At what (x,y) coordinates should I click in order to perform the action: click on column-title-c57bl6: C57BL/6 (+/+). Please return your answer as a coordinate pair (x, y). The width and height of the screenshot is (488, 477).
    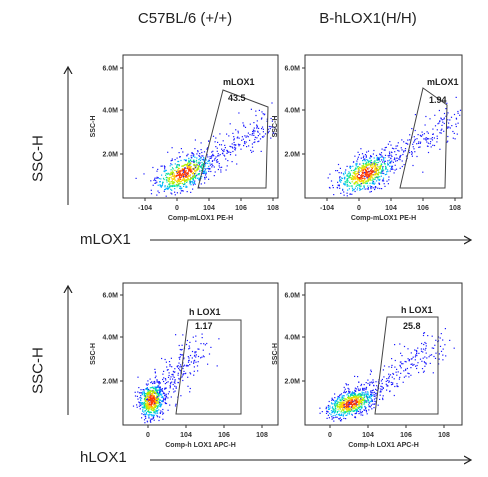
    Looking at the image, I should click on (185, 18).